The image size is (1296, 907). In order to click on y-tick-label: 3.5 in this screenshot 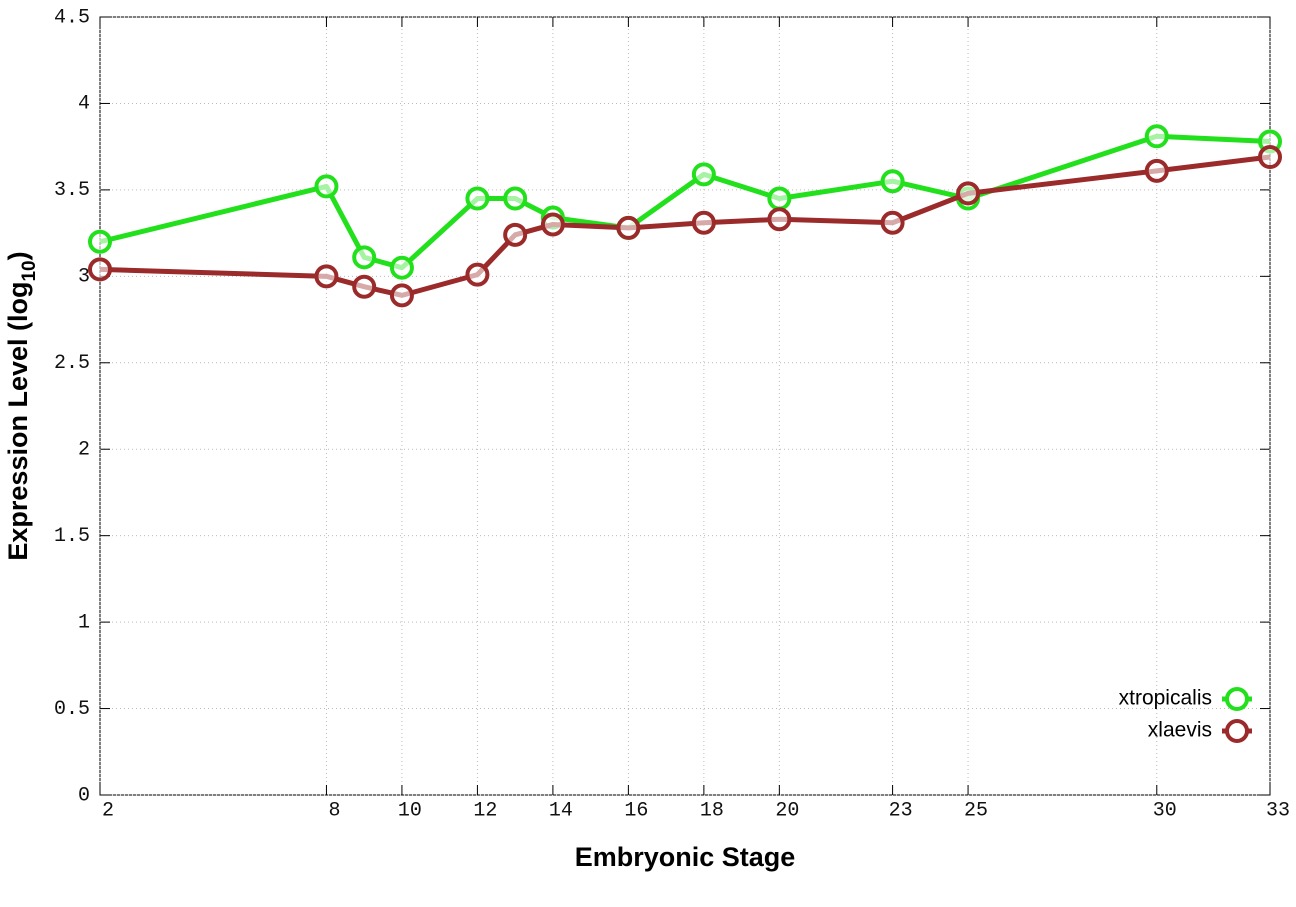, I will do `click(72, 190)`.